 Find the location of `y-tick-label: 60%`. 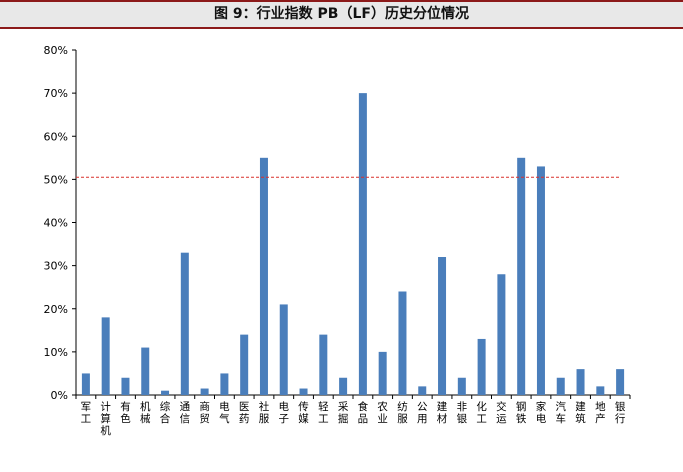

y-tick-label: 60% is located at coordinates (56, 136).